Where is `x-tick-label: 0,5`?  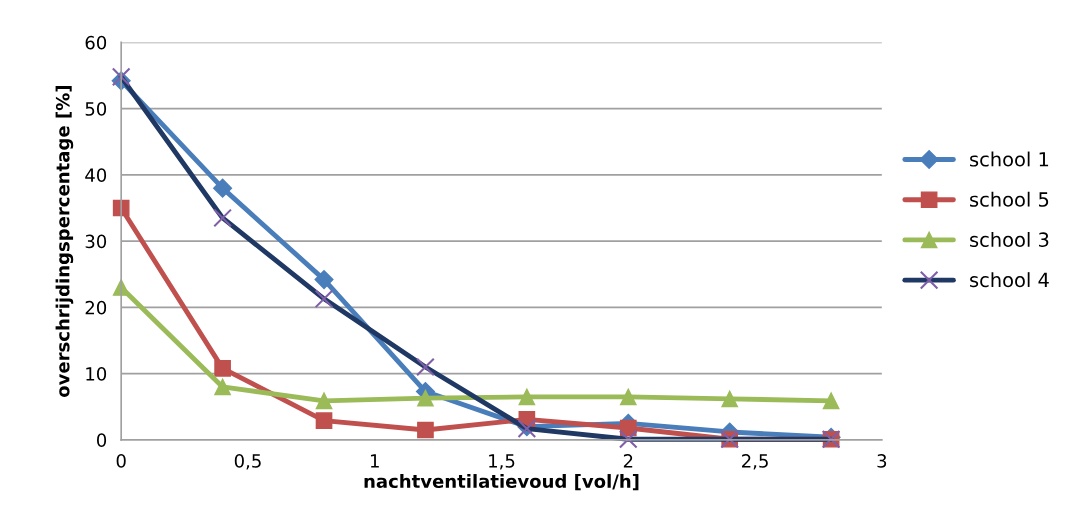
x-tick-label: 0,5 is located at coordinates (247, 462).